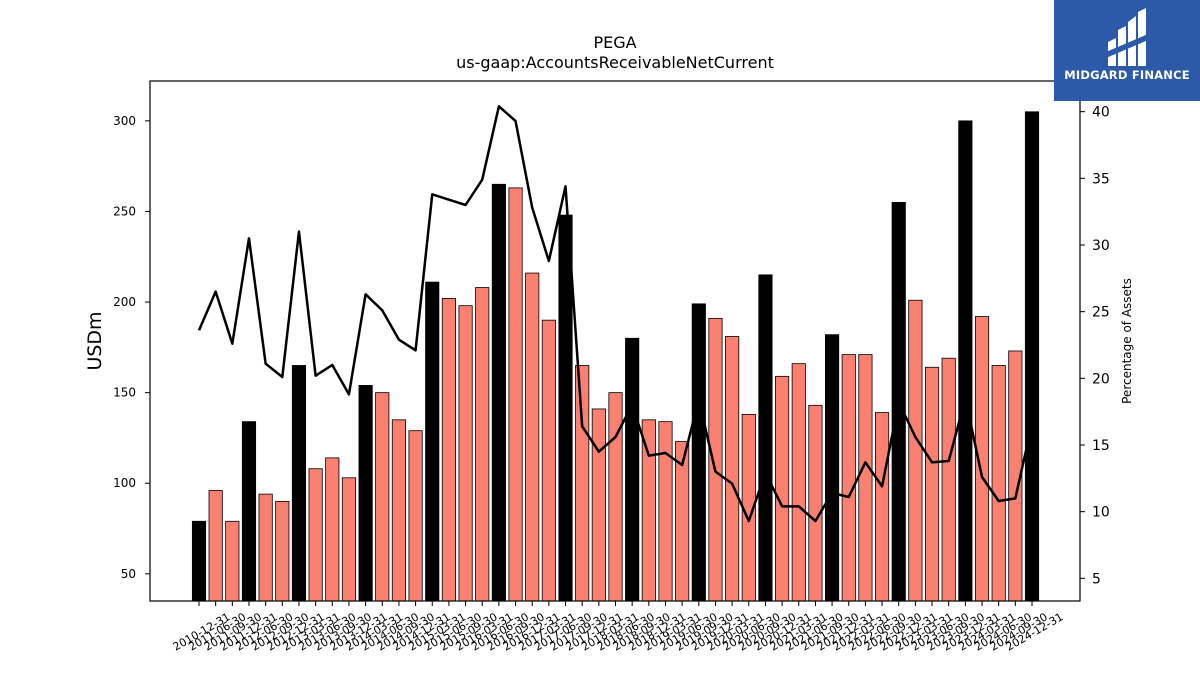 Image resolution: width=1200 pixels, height=675 pixels. I want to click on chart-title: PEGA, so click(614, 42).